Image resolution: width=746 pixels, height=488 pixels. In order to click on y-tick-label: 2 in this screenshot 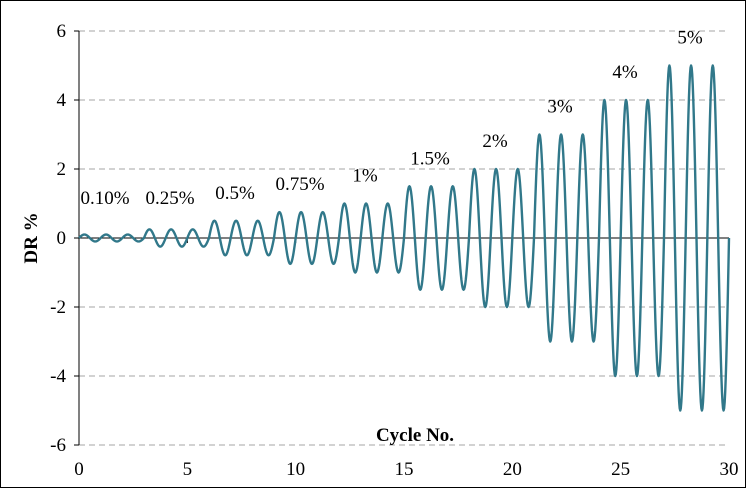, I will do `click(62, 169)`.